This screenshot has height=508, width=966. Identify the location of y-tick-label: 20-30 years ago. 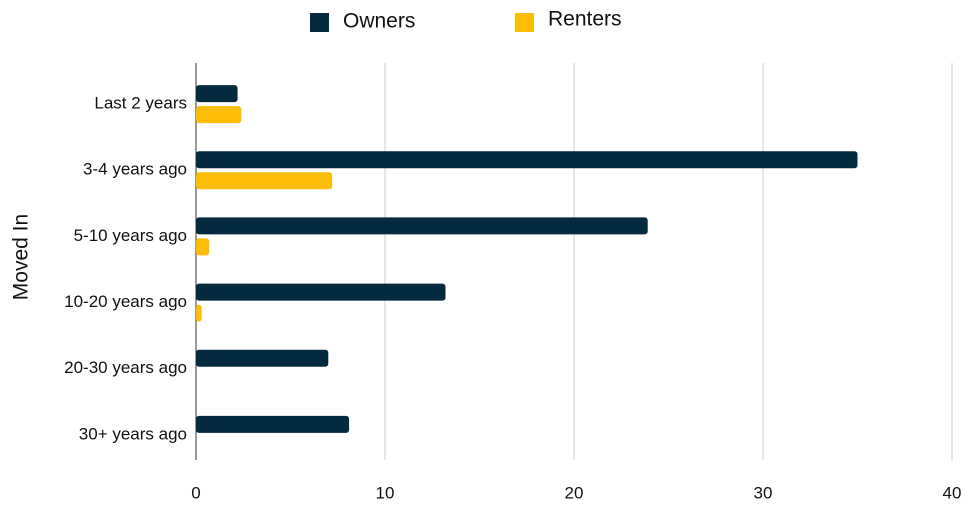
(125, 367).